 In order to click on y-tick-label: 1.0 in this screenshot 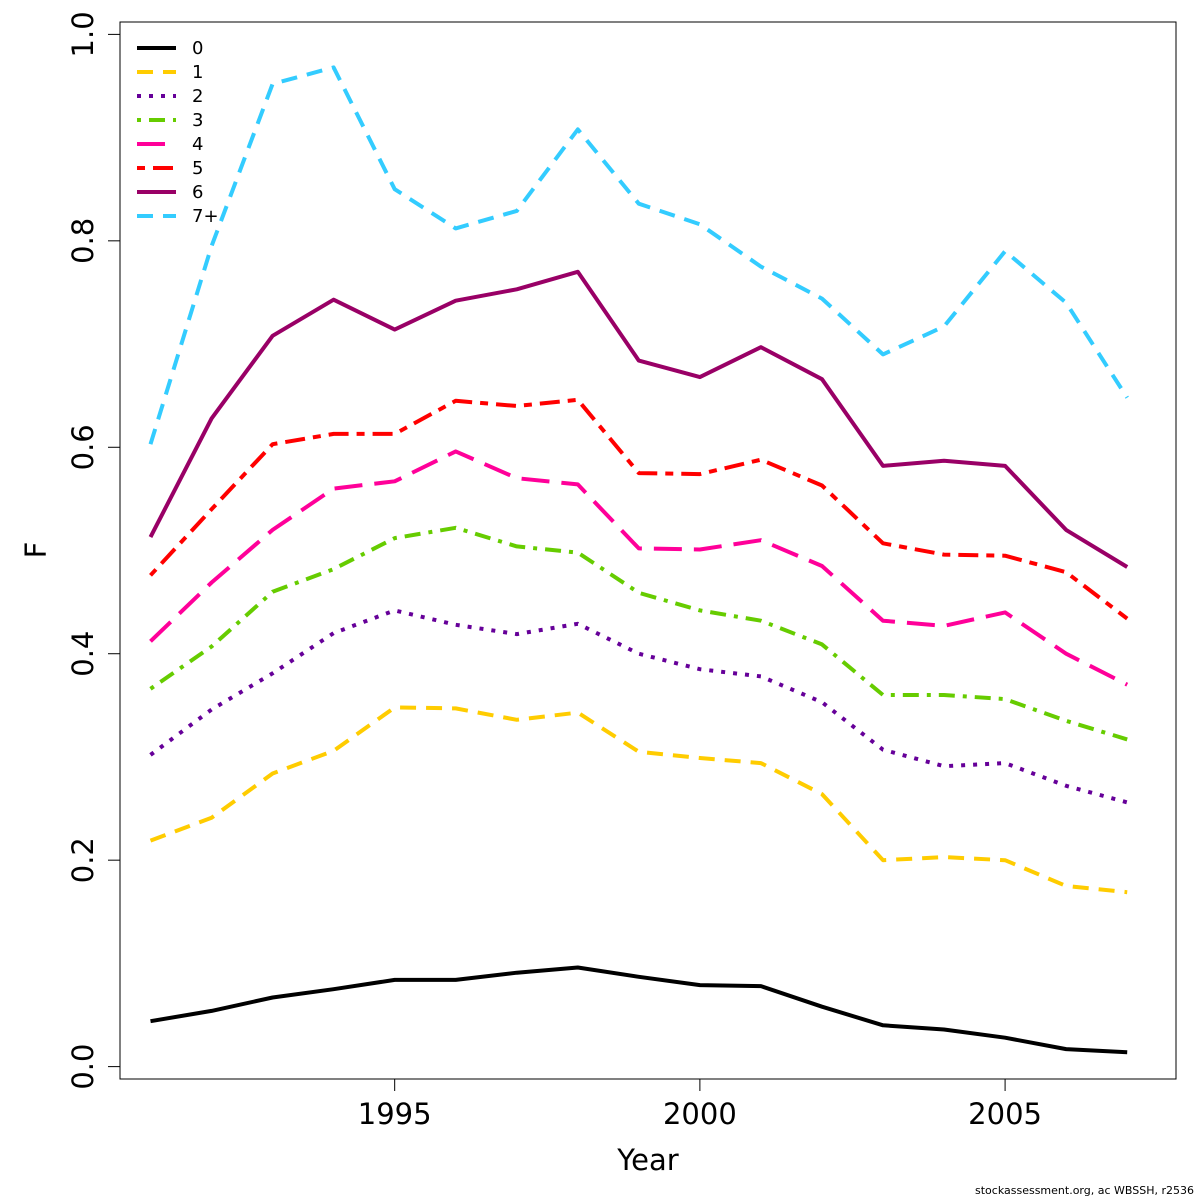, I will do `click(83, 34)`.